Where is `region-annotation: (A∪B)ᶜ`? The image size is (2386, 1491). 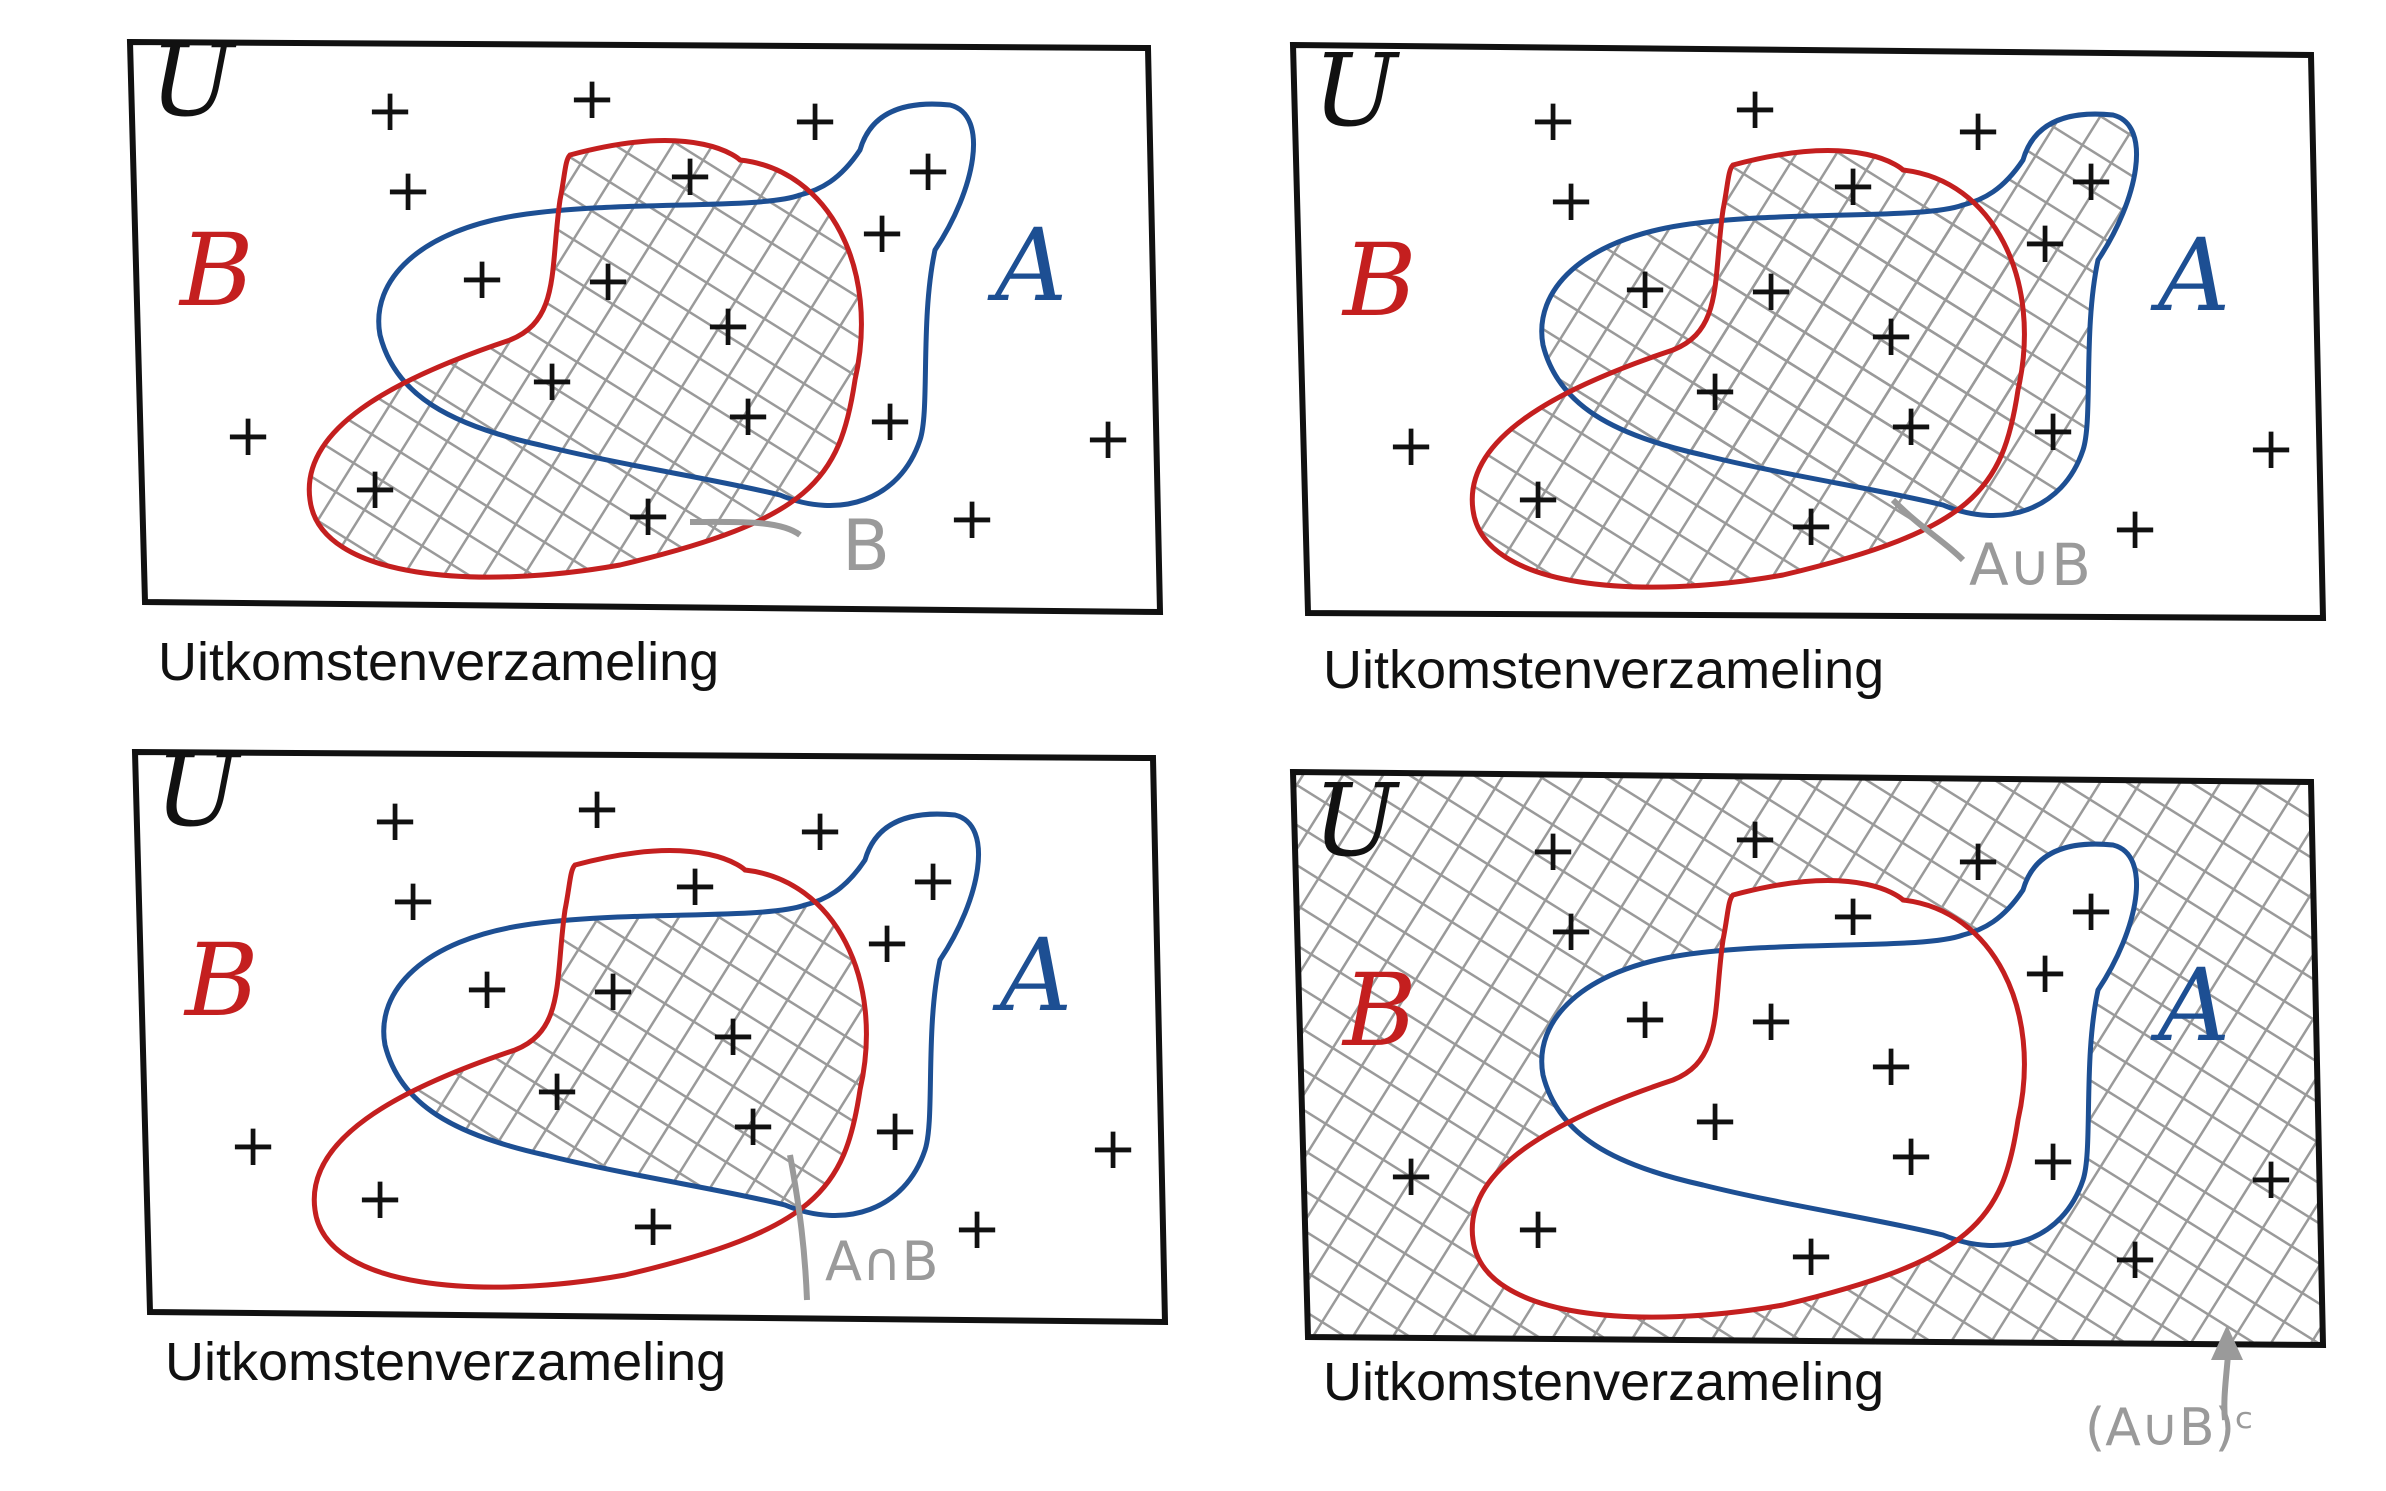 region-annotation: (A∪B)ᶜ is located at coordinates (2169, 1428).